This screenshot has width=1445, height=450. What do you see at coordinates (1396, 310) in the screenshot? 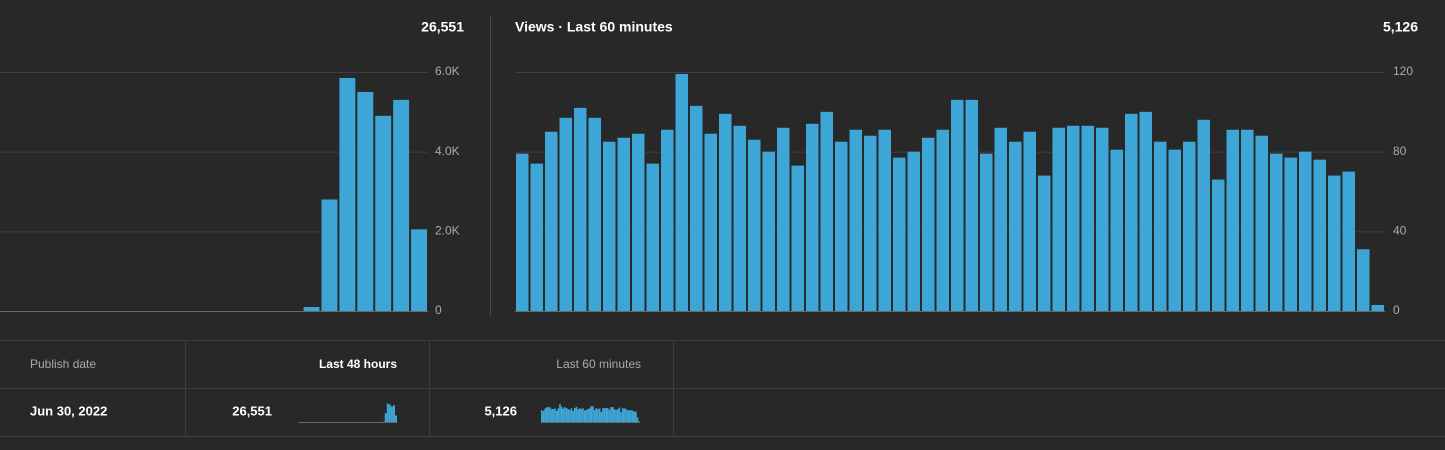
I see `y-tick-label: 0` at bounding box center [1396, 310].